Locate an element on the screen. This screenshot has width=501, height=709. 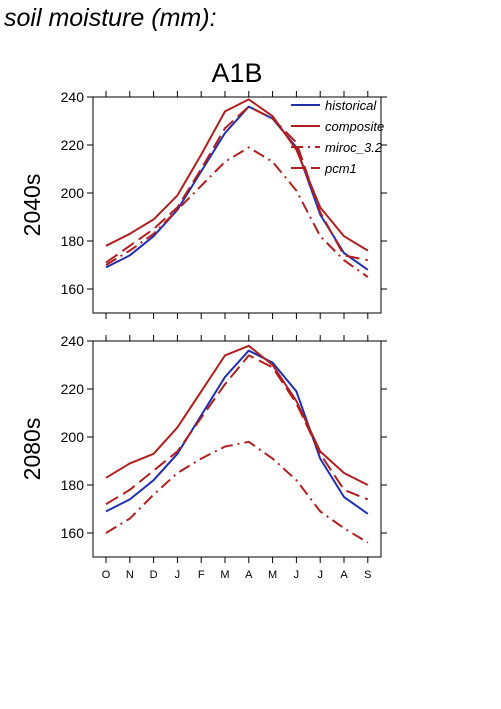
x-tick-label: S is located at coordinates (367, 575).